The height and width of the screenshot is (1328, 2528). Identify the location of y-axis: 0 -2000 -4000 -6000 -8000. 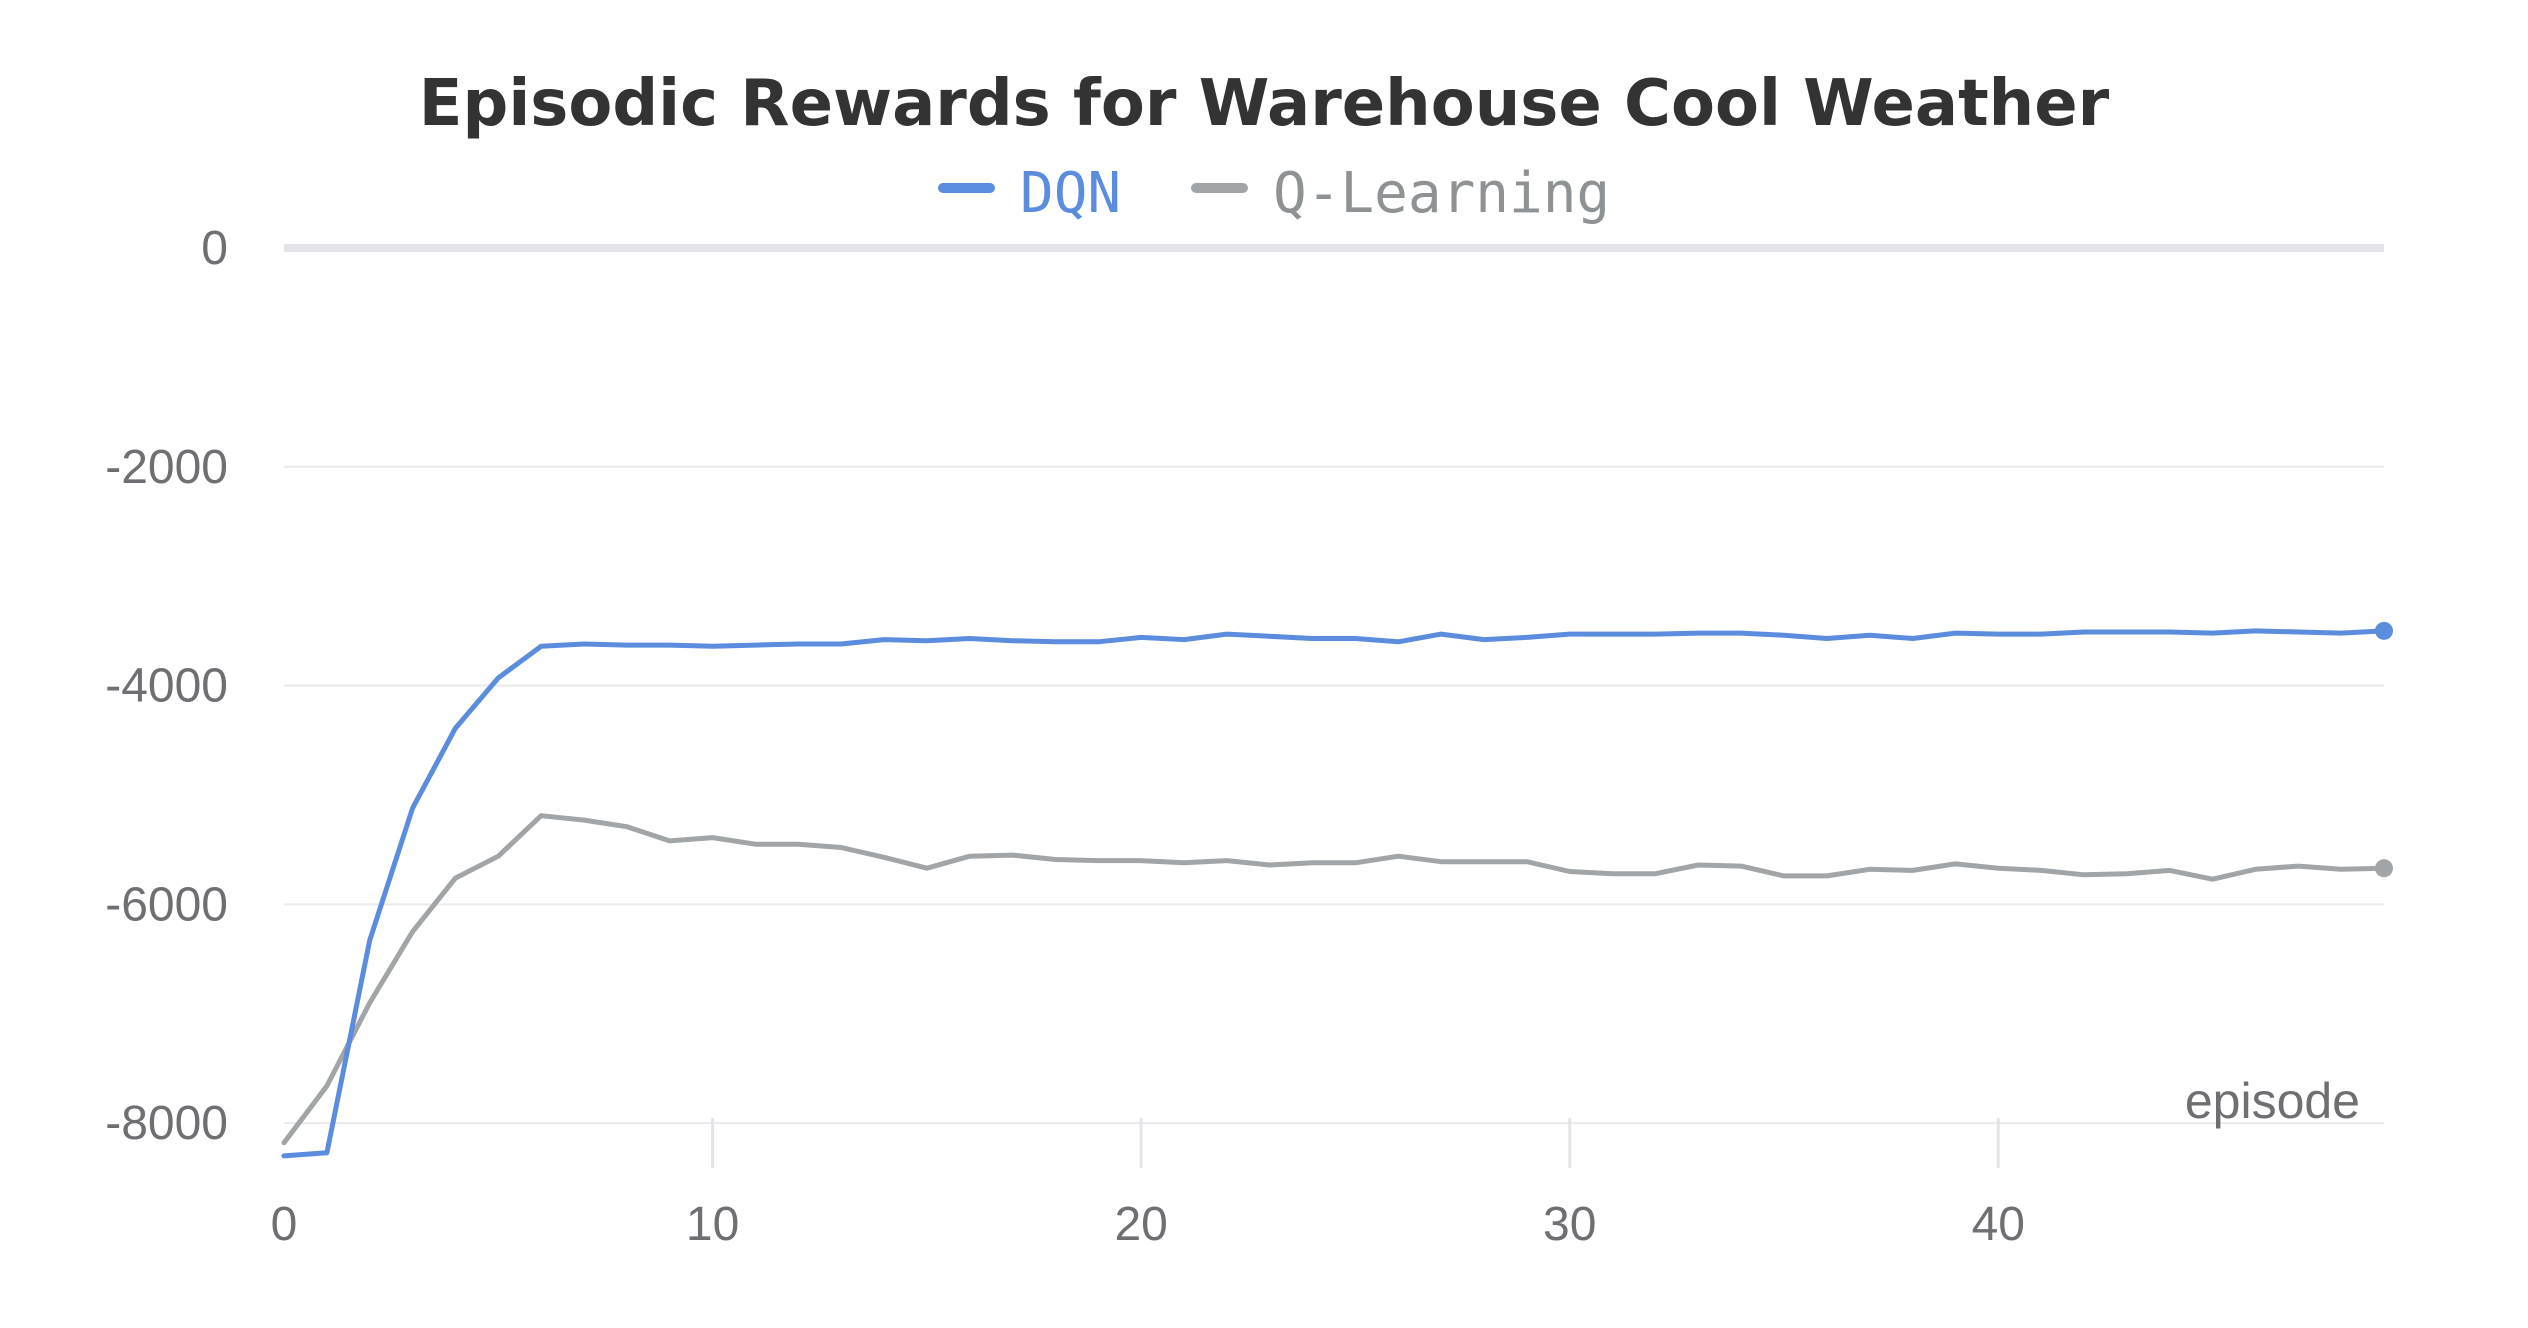
(166, 686).